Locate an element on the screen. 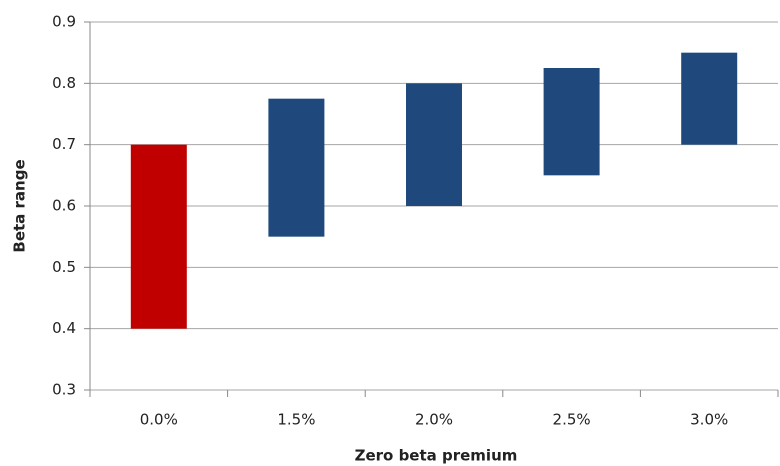 This screenshot has height=466, width=780. x-tick-label: 2.5% is located at coordinates (572, 420).